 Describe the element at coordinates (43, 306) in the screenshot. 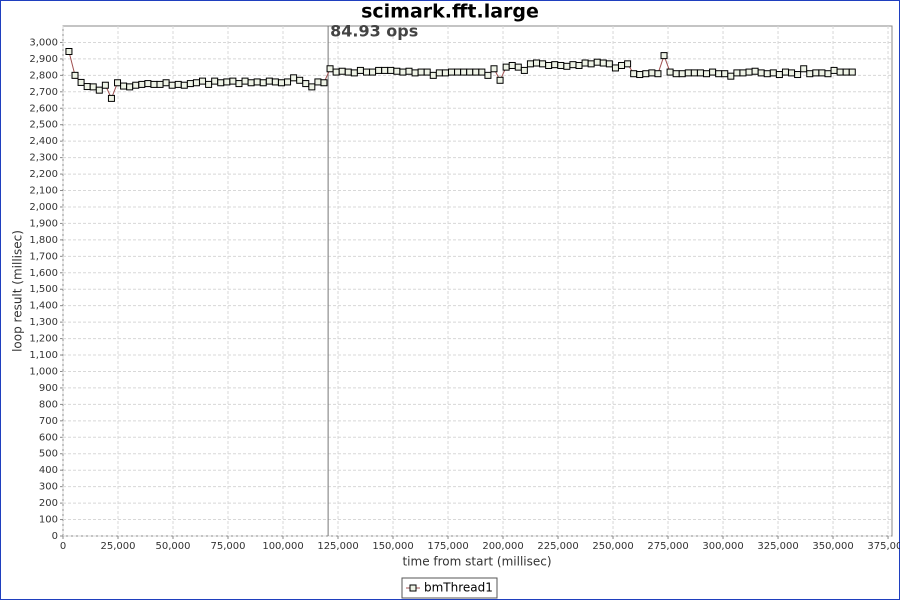

I see `y-tick-label: 1,400` at that location.